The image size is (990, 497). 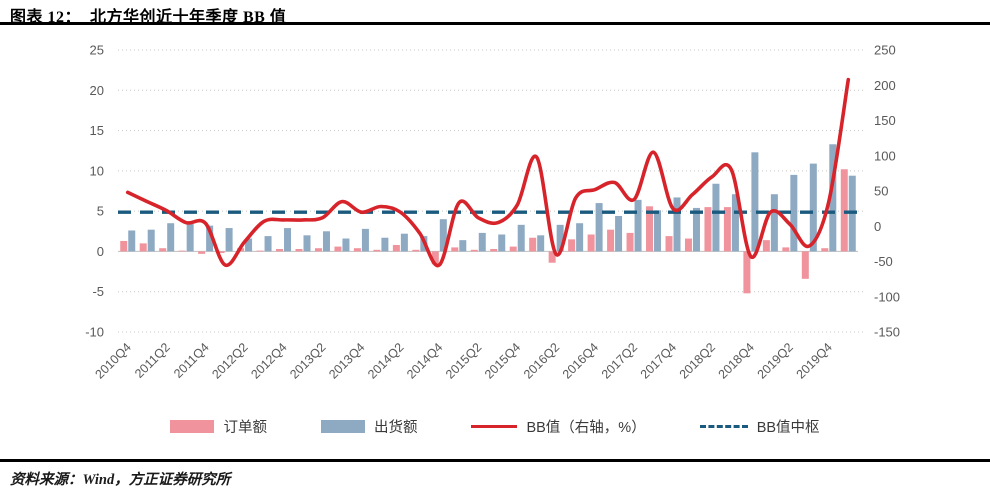 I want to click on x-axis-tick-label: 2015Q4, so click(x=502, y=360).